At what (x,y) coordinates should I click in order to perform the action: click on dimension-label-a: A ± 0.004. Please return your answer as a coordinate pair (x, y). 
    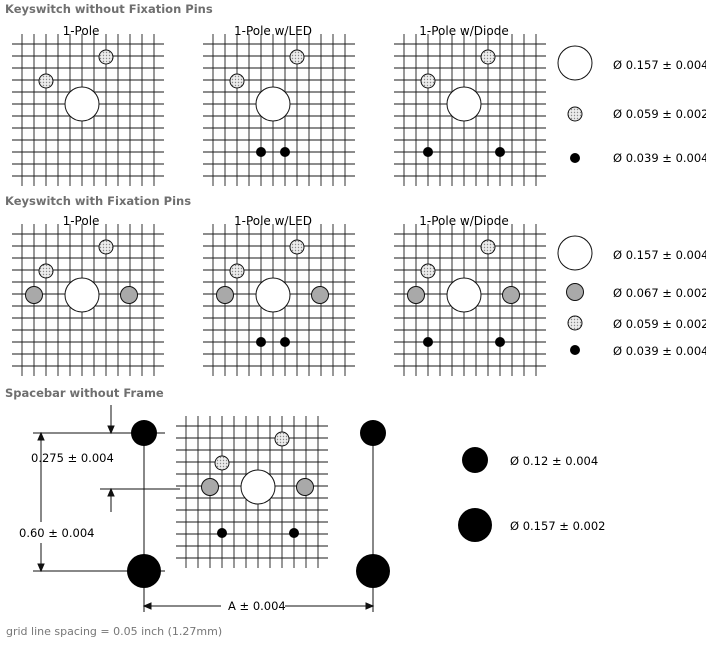
    Looking at the image, I should click on (257, 606).